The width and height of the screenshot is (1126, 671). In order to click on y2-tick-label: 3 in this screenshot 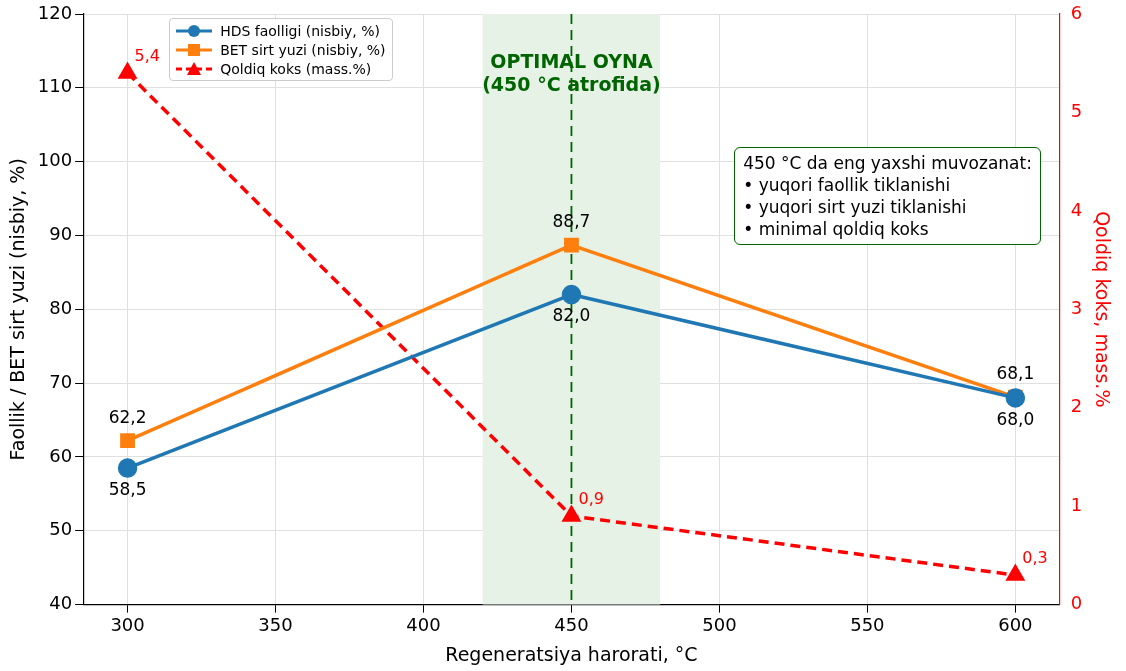, I will do `click(1076, 307)`.